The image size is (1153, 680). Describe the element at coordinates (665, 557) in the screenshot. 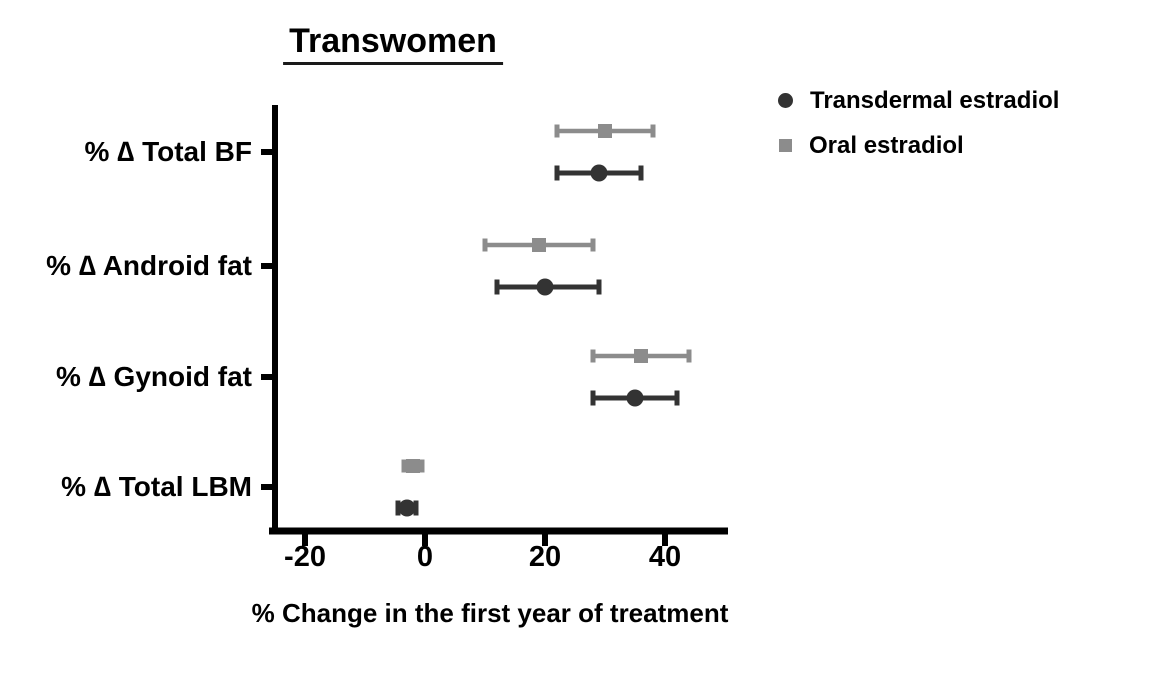

I see `x-tick-label: 40` at that location.